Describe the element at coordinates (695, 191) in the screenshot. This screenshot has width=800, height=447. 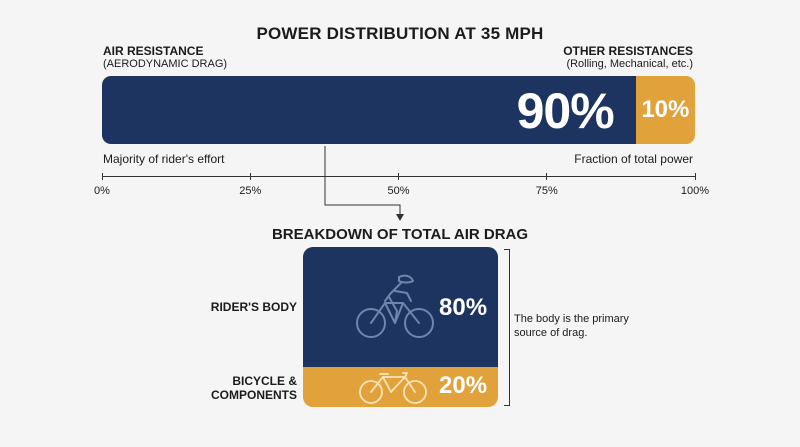
I see `axis-tick-label: 100%` at that location.